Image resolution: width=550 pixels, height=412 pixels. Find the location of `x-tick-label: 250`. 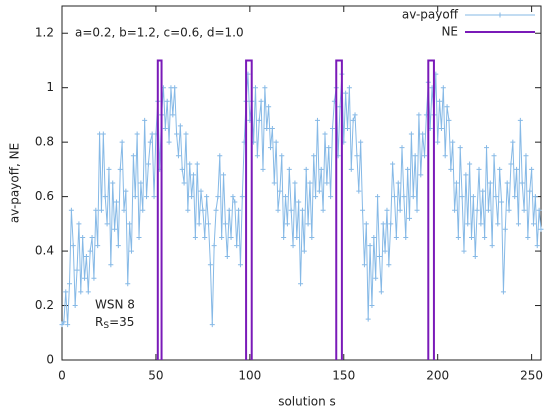

x-tick-label: 250 is located at coordinates (531, 376).